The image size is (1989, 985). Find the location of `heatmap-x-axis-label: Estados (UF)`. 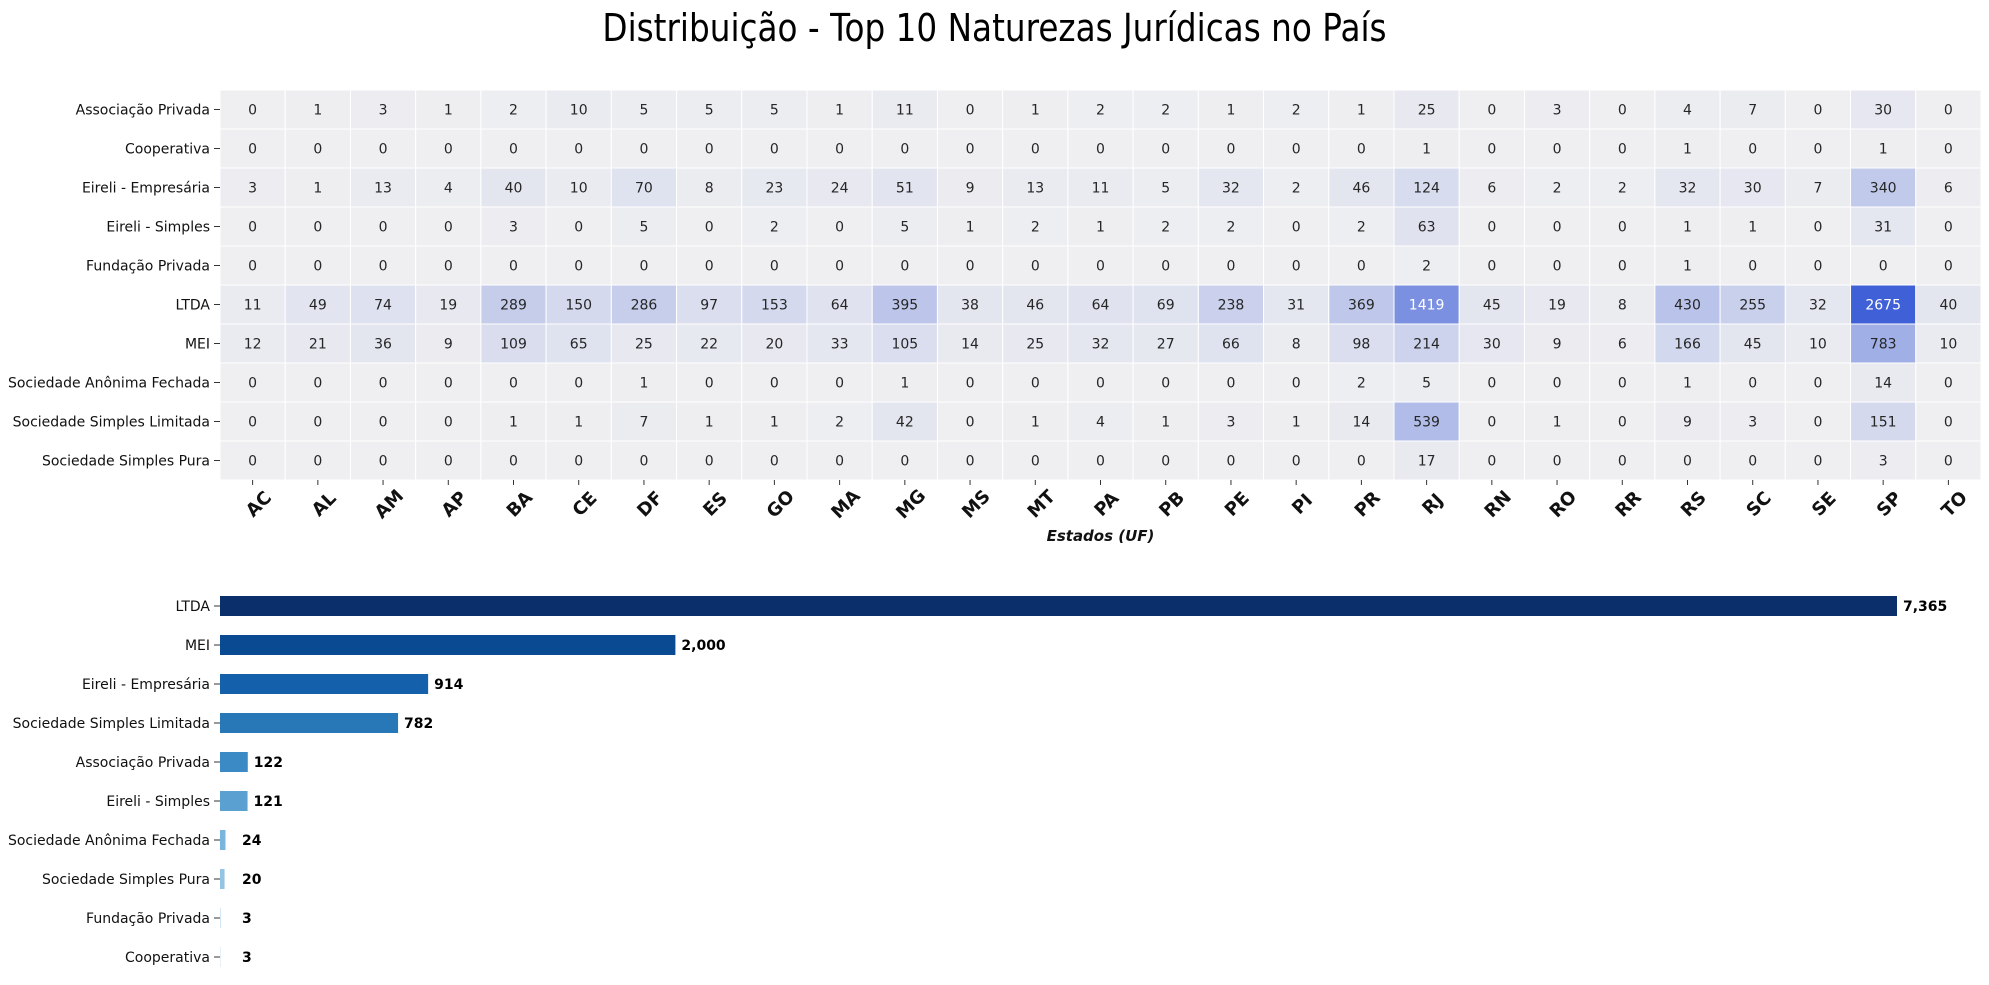

heatmap-x-axis-label: Estados (UF) is located at coordinates (1101, 536).